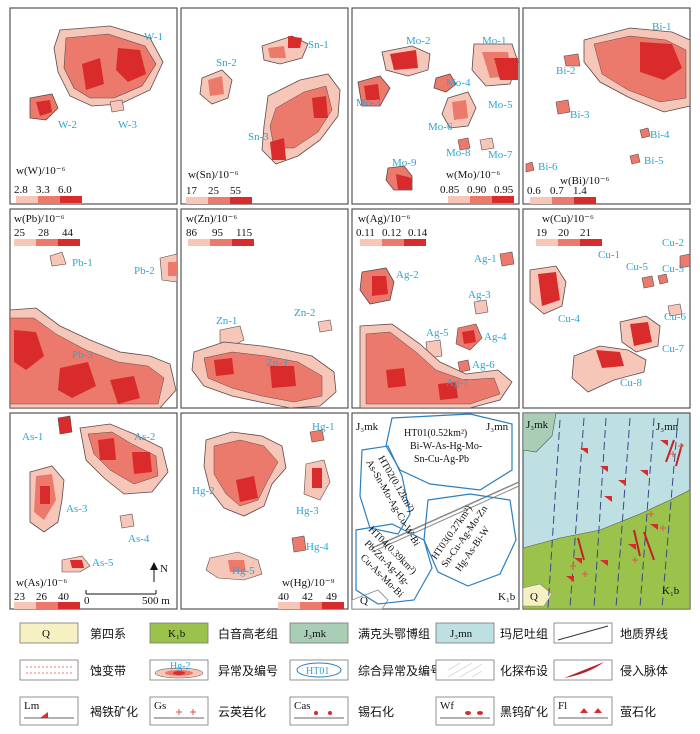  I want to click on threshold-label: 21, so click(585, 233).